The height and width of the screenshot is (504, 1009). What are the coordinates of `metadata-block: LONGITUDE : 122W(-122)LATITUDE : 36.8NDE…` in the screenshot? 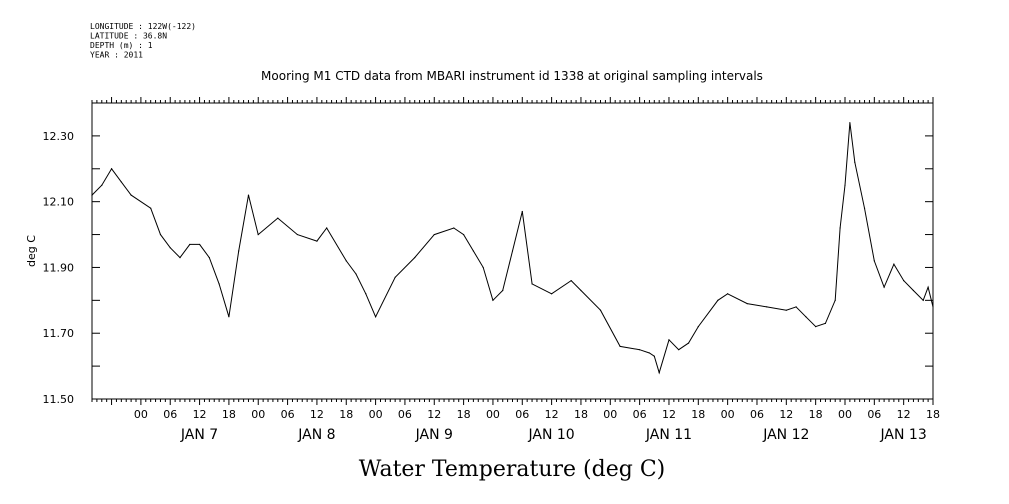 It's located at (143, 41).